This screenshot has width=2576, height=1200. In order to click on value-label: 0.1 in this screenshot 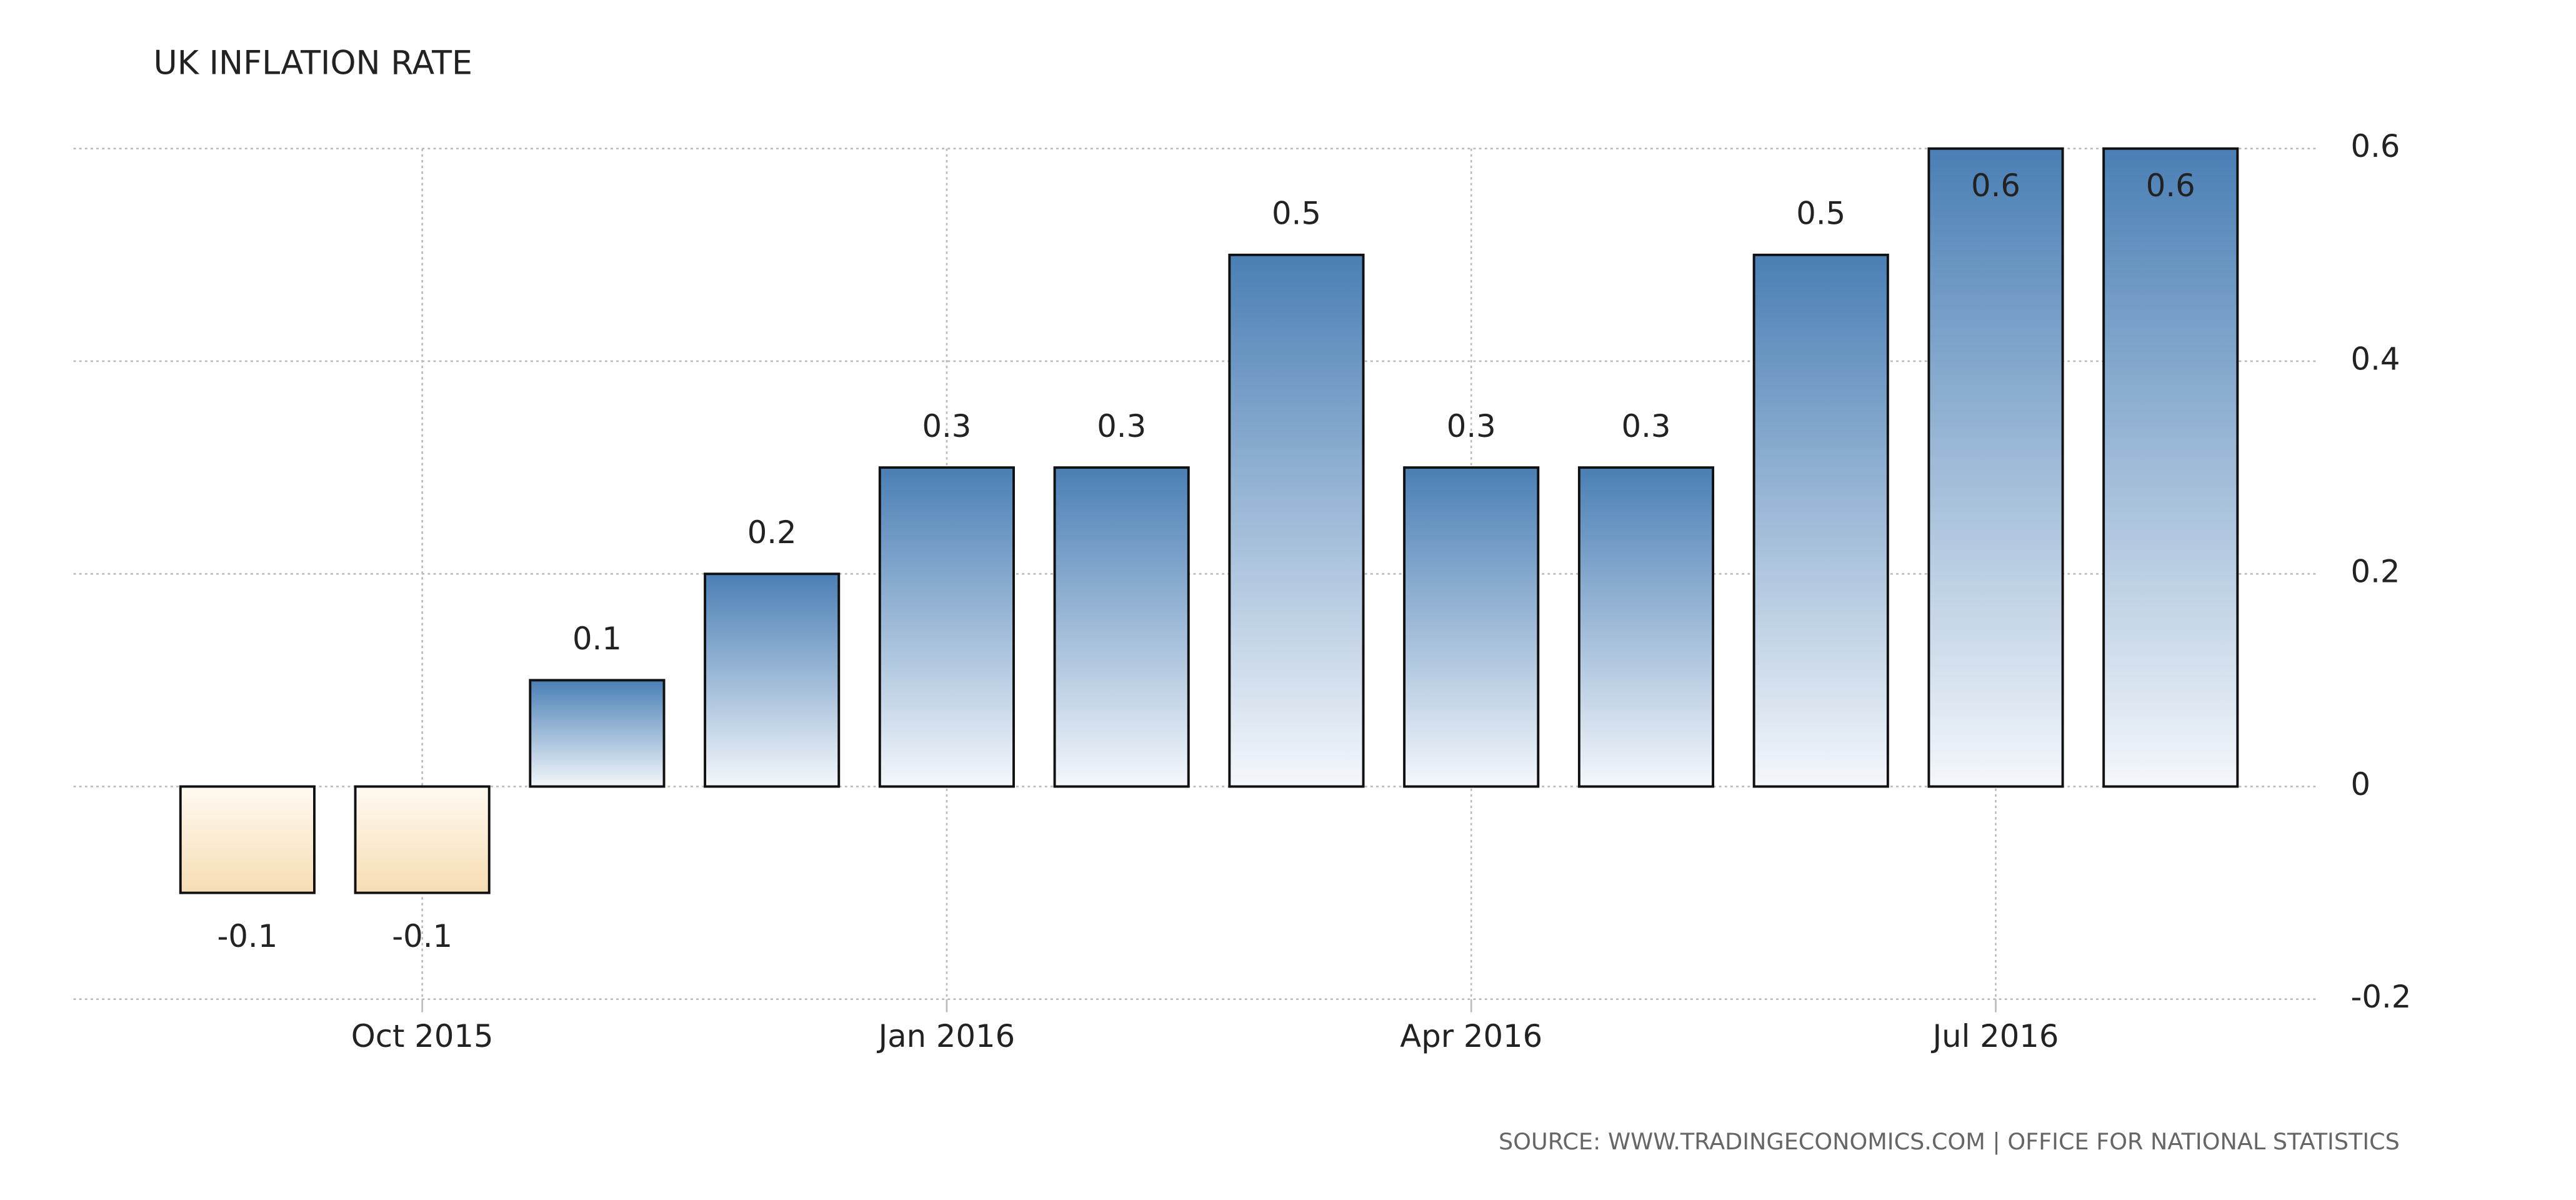, I will do `click(597, 639)`.